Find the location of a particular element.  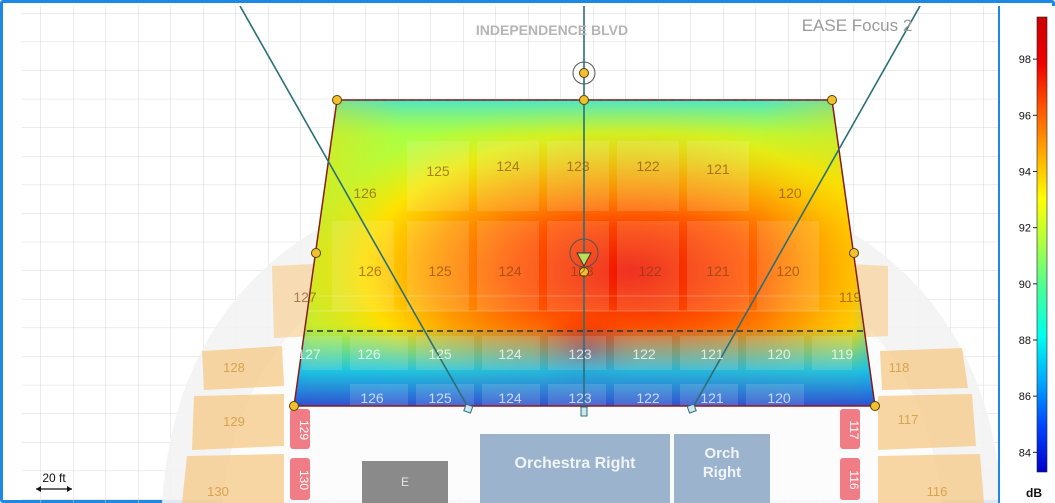

section-orchestra-right is located at coordinates (575, 468).